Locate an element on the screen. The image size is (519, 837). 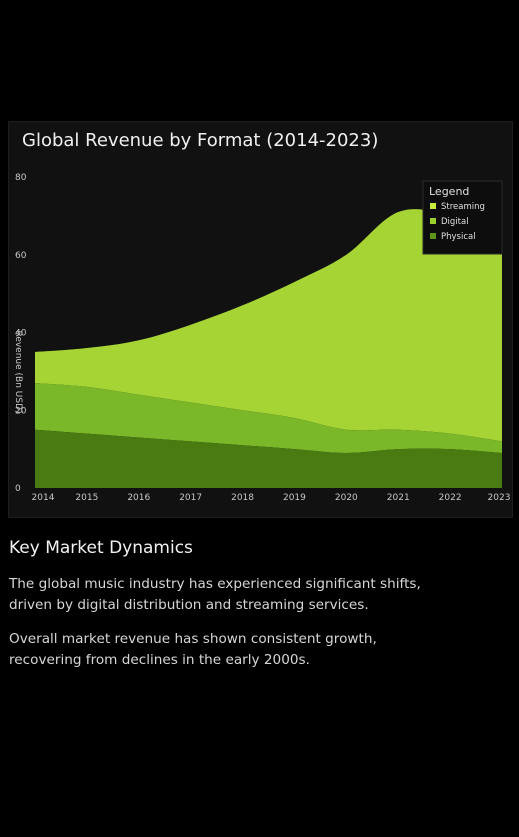
legend-label-streaming: Streaming is located at coordinates (463, 207).